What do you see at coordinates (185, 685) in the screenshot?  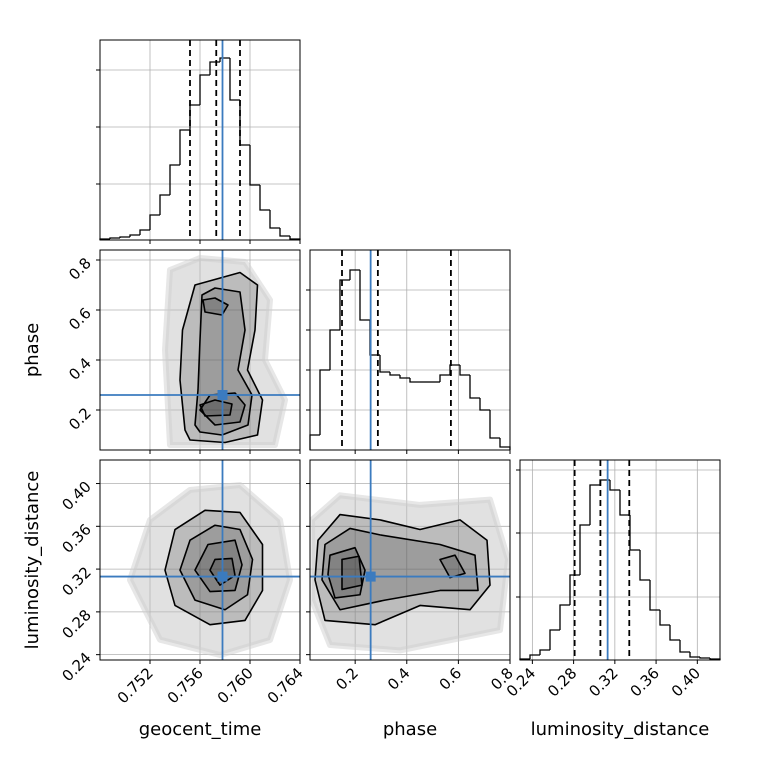 I see `x-tick-label: 0.756` at bounding box center [185, 685].